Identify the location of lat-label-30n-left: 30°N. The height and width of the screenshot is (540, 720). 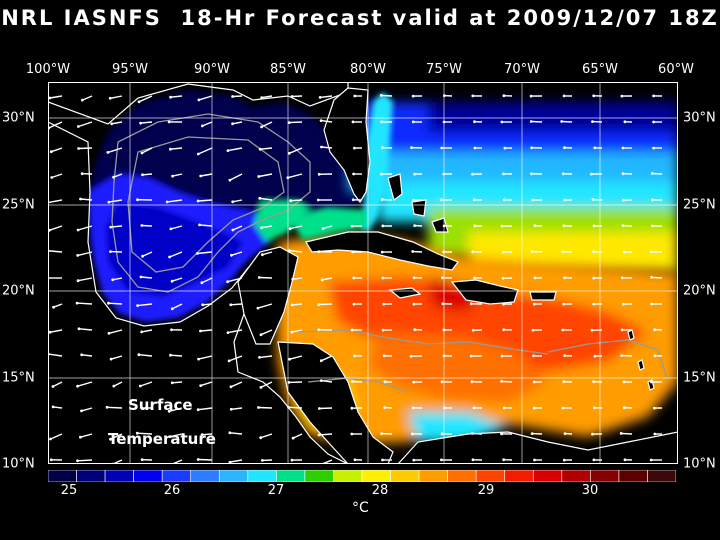
(18, 118).